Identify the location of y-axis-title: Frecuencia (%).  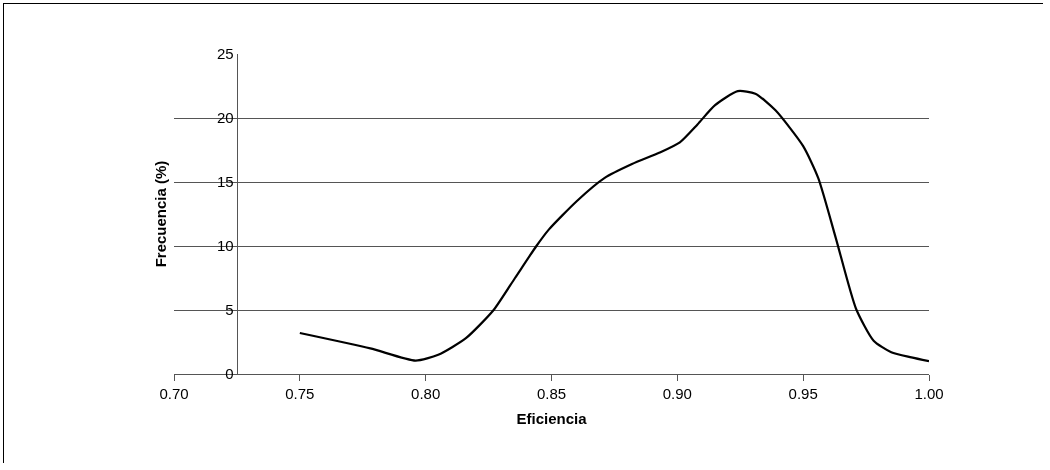
(161, 214).